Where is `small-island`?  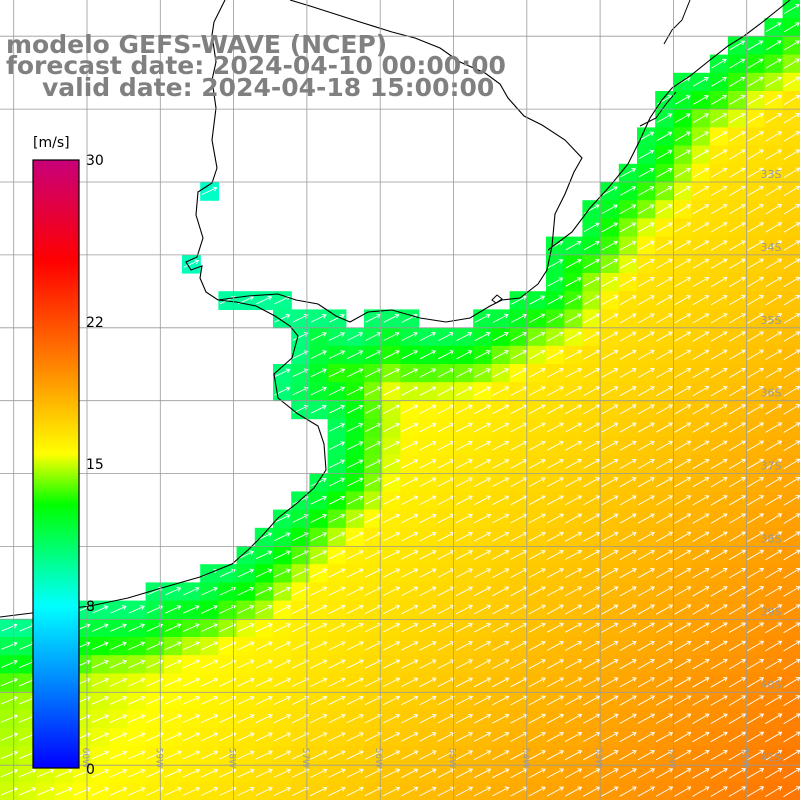
small-island is located at coordinates (497, 299).